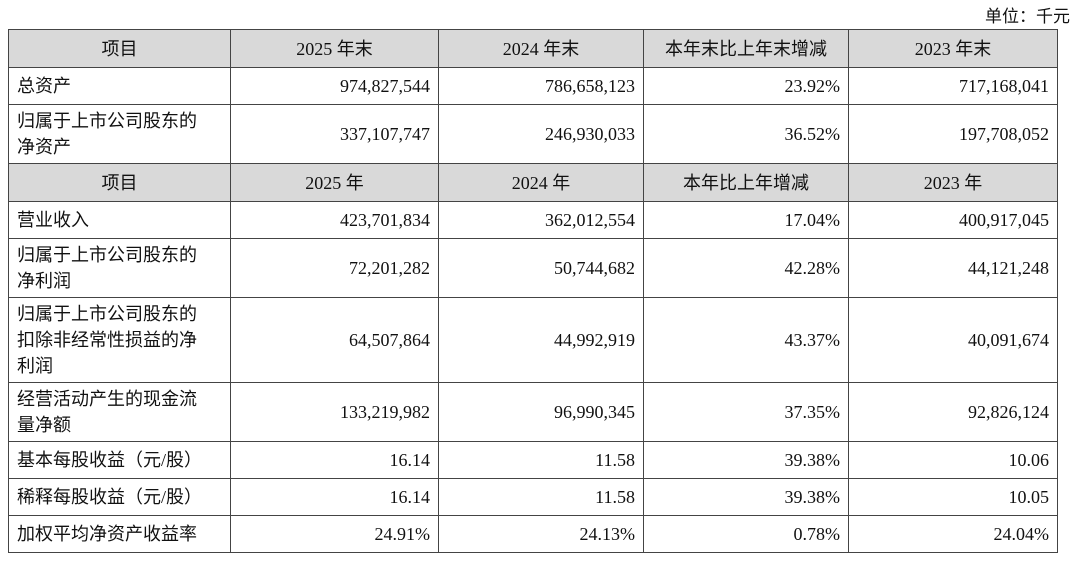 This screenshot has width=1080, height=583. Describe the element at coordinates (119, 497) in the screenshot. I see `row-label: 稀释每股收益（元/股）` at that location.